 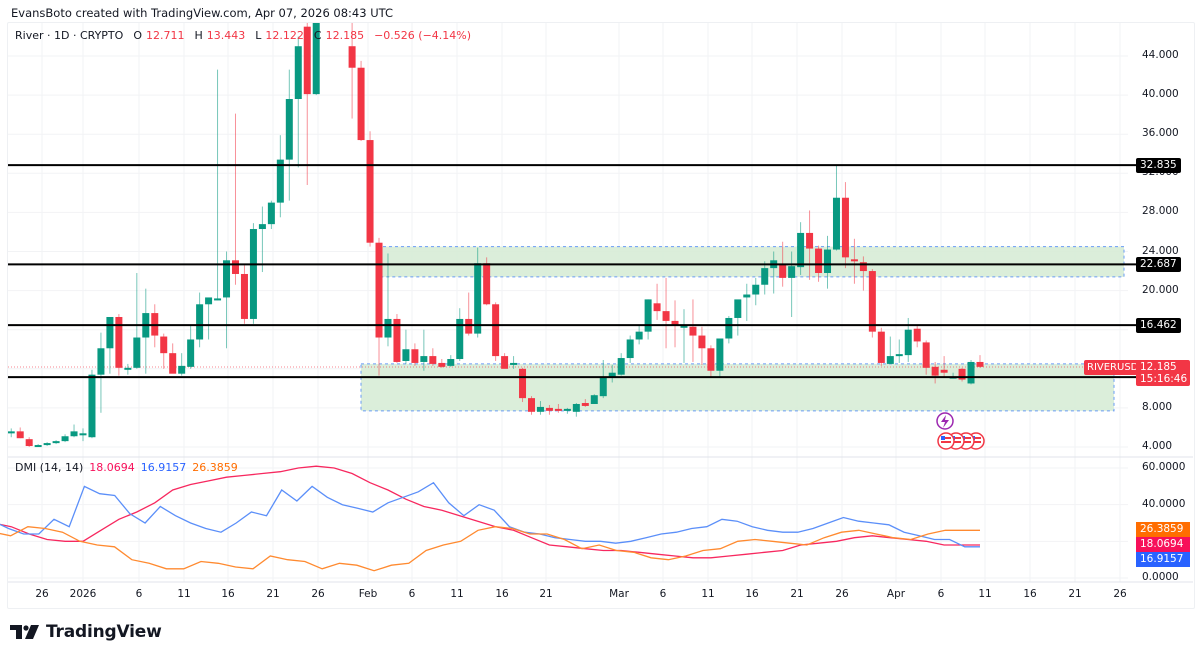 I want to click on price-tick-label: 4.000, so click(x=1157, y=446).